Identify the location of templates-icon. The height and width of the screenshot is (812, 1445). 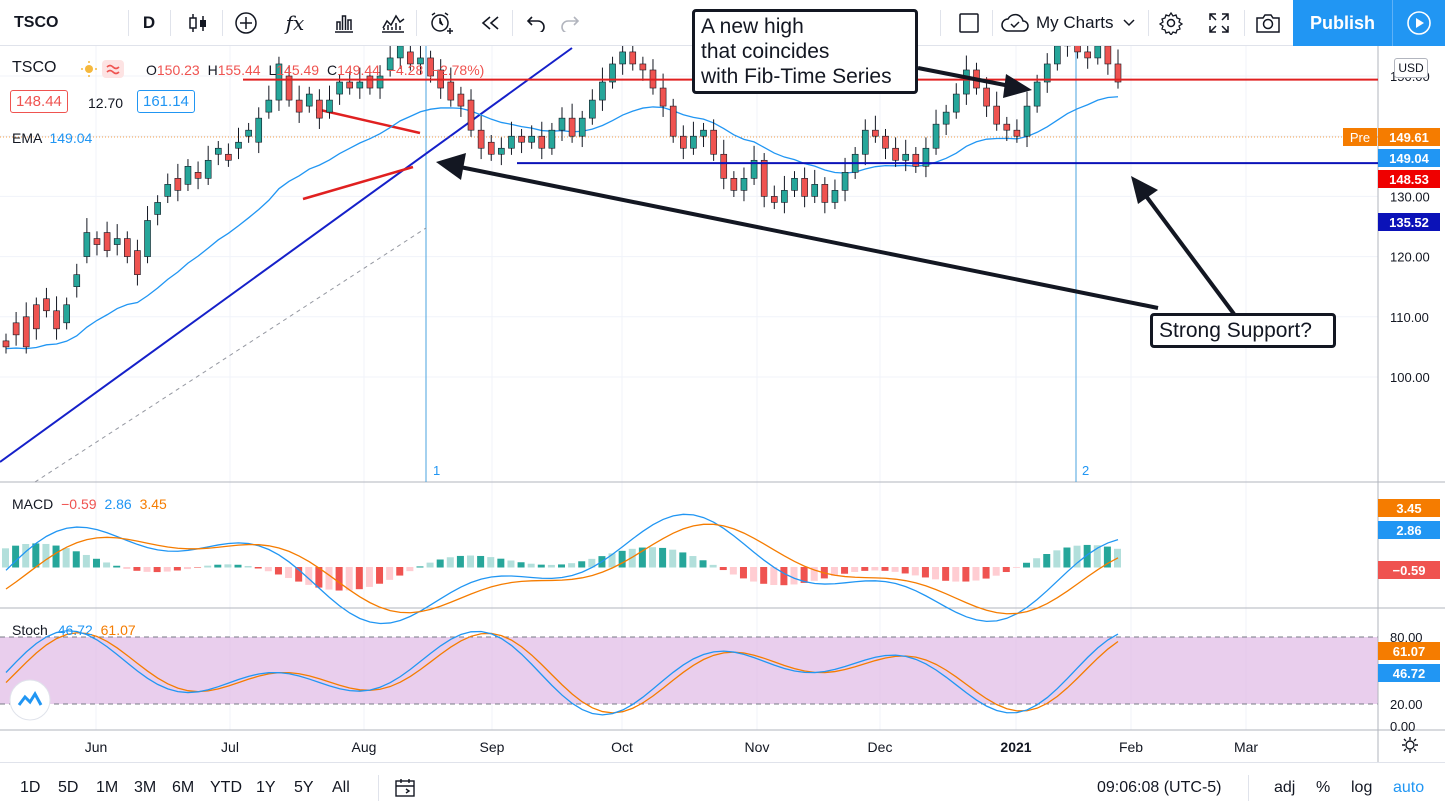
(393, 23).